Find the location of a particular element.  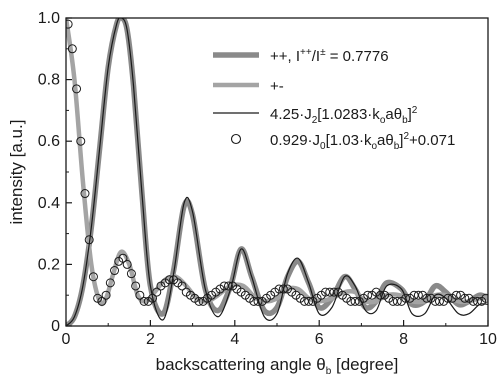

x-axis-label-main: backscattering angle θ is located at coordinates (241, 364).